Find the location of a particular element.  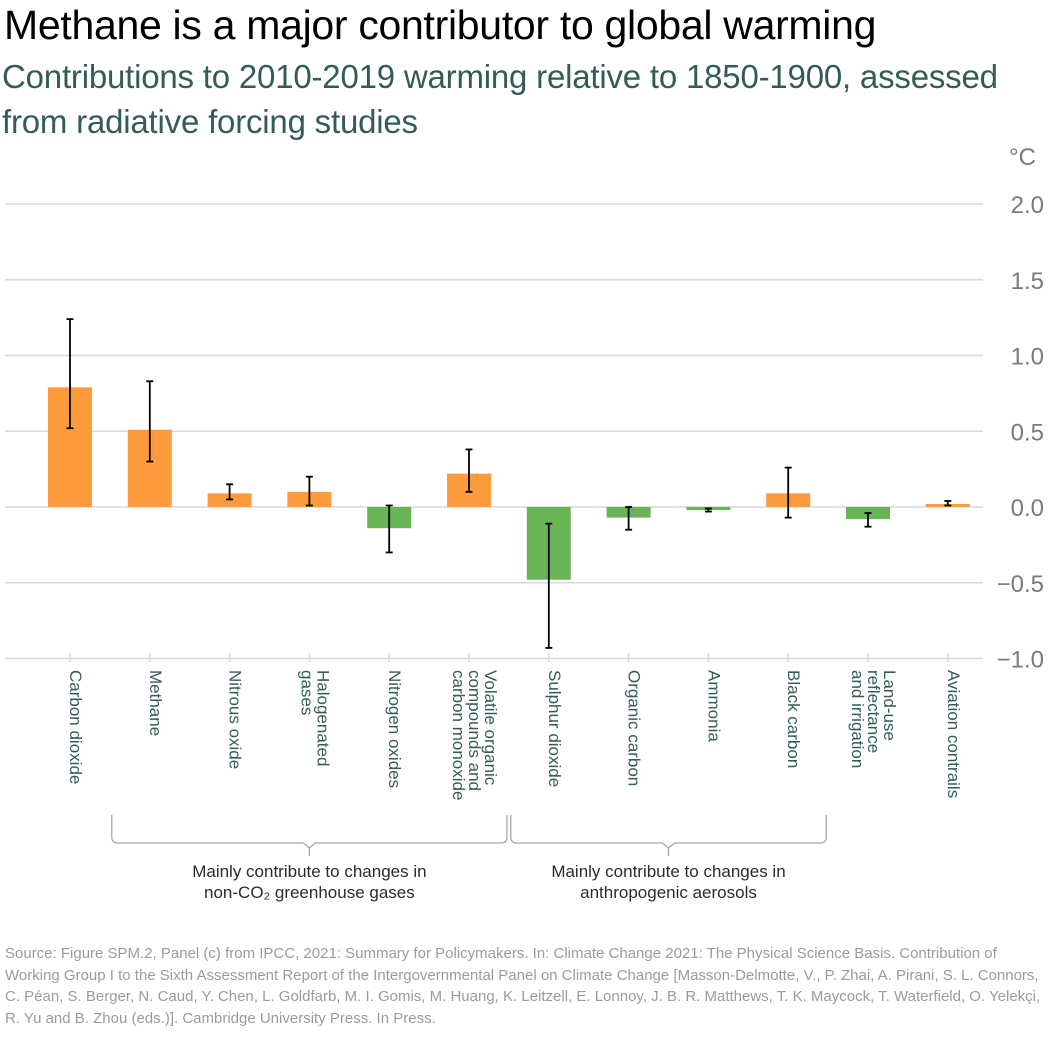

x-category-label-line: Ammonia is located at coordinates (713, 706).